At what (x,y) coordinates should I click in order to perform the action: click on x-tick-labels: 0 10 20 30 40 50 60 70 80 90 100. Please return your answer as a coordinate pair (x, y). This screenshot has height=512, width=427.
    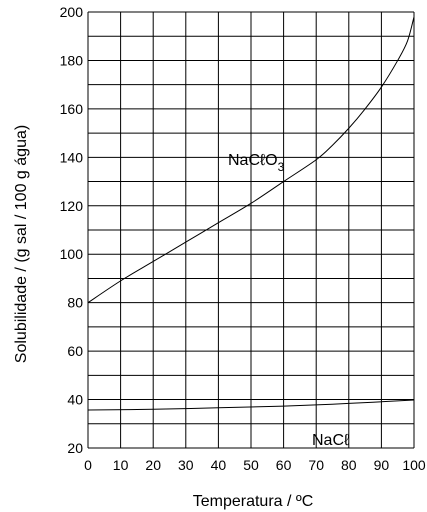
    Looking at the image, I should click on (255, 465).